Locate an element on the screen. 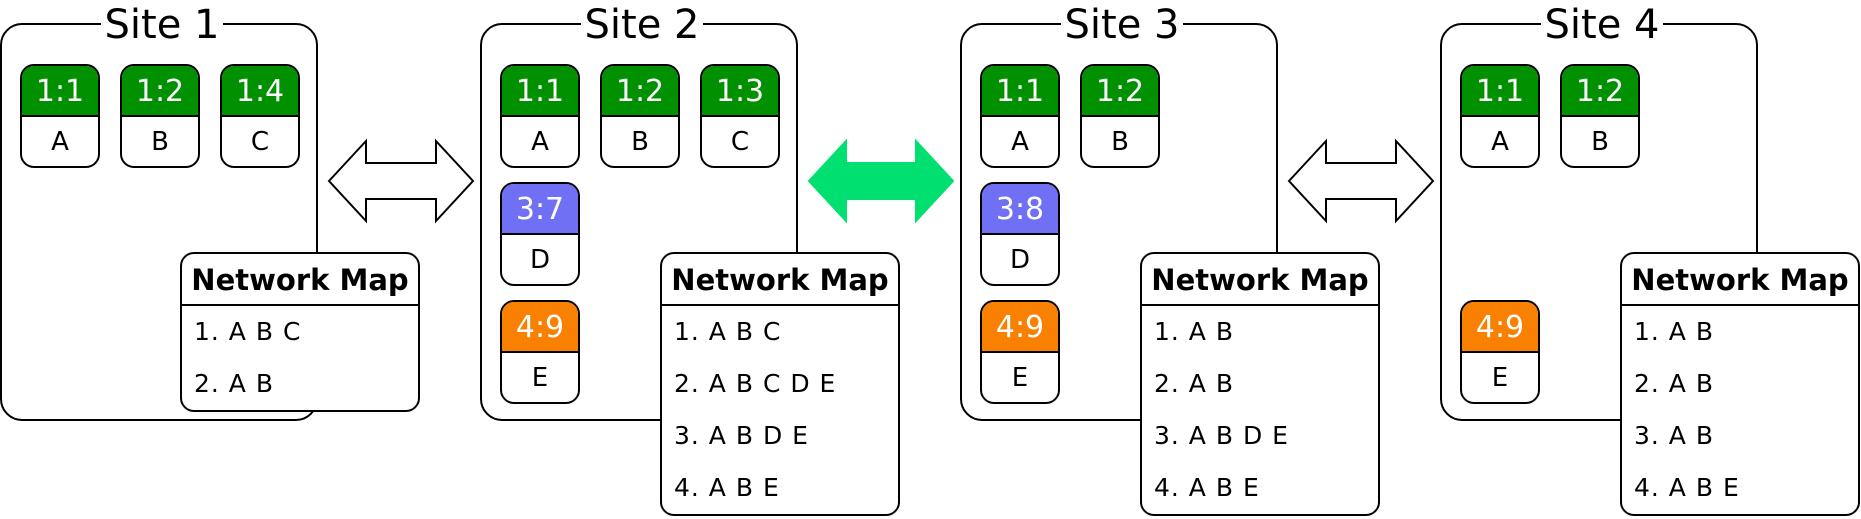  node-card: 1:3 C is located at coordinates (740, 116).